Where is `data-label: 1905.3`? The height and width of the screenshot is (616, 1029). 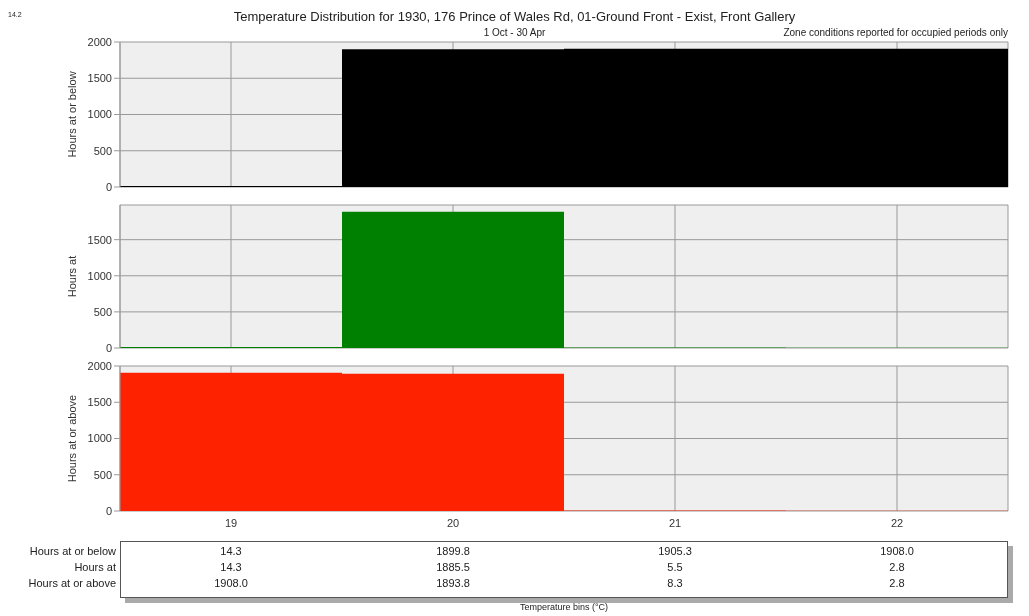 data-label: 1905.3 is located at coordinates (675, 551).